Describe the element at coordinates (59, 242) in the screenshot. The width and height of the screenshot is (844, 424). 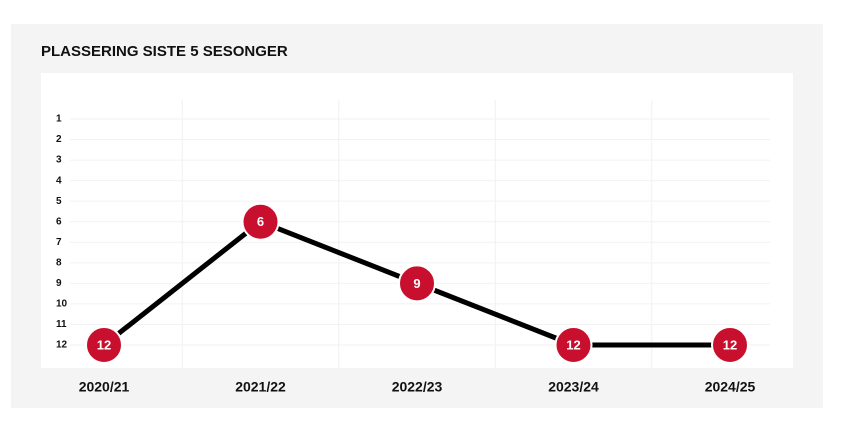
I see `y-tick-label: 7` at that location.